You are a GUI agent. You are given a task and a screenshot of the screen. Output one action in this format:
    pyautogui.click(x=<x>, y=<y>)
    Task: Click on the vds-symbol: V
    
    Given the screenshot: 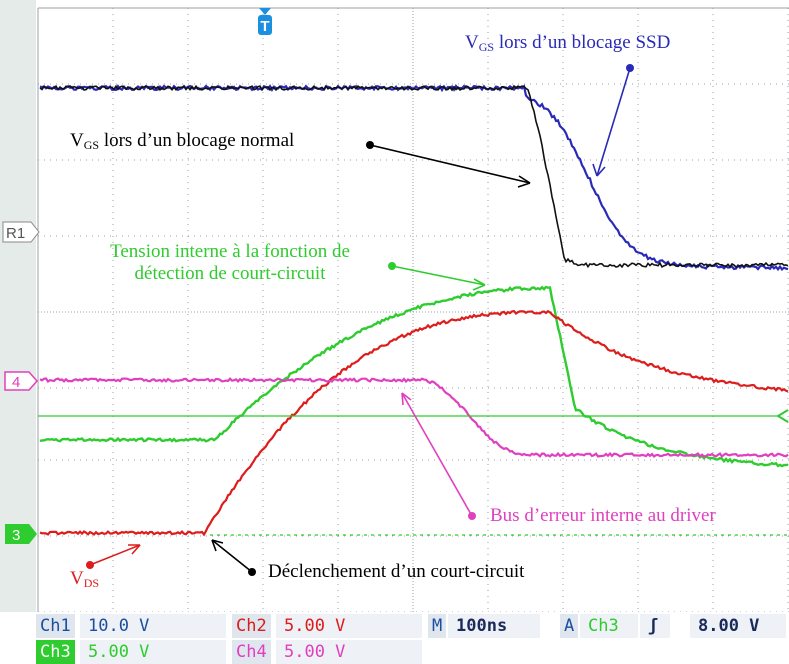 What is the action you would take?
    pyautogui.click(x=77, y=578)
    